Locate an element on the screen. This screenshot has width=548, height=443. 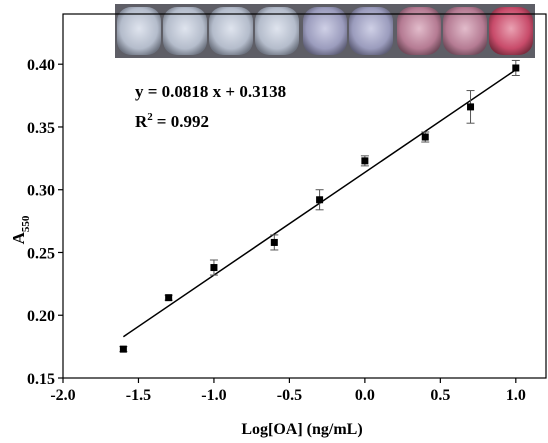
r2-sup: 2 is located at coordinates (150, 117).